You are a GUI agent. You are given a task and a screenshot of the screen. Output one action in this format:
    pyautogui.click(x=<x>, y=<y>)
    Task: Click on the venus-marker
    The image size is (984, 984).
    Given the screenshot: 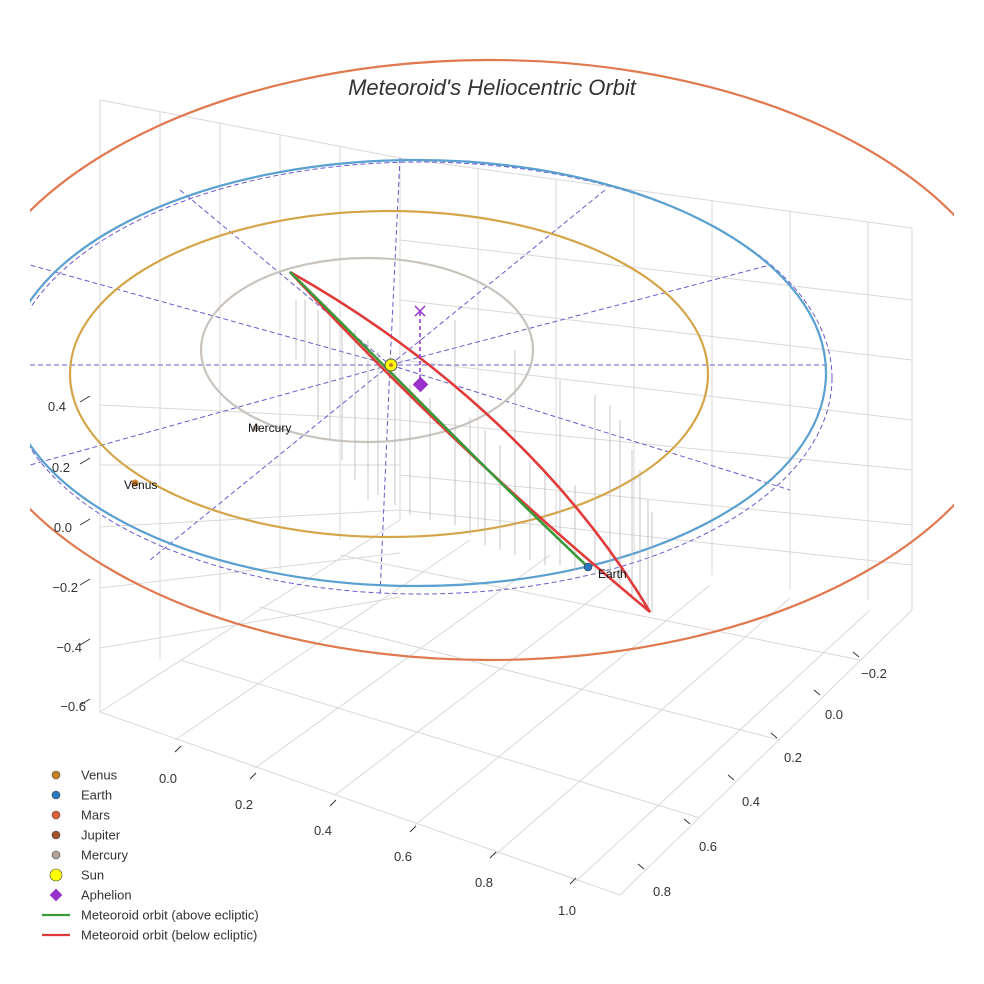 What is the action you would take?
    pyautogui.click(x=135, y=483)
    